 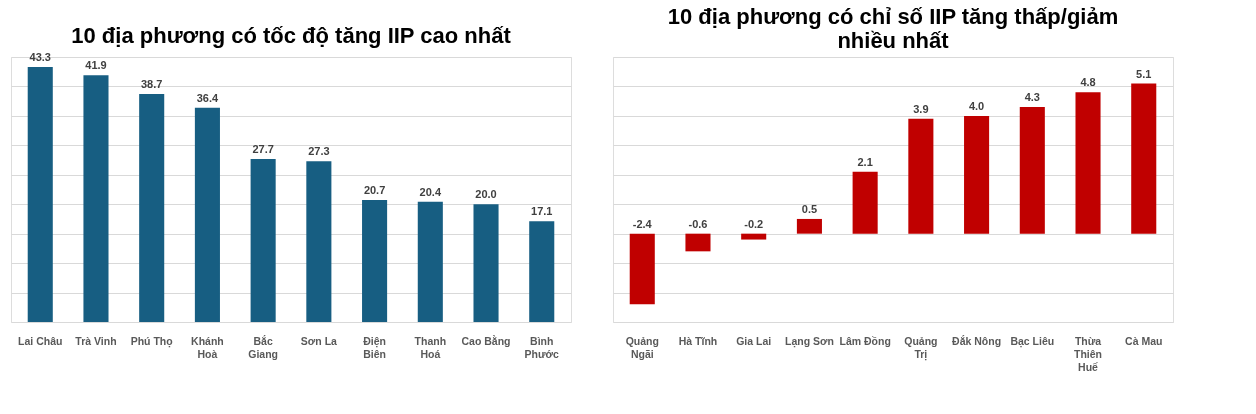 I want to click on data-label: 20.0, so click(x=486, y=194).